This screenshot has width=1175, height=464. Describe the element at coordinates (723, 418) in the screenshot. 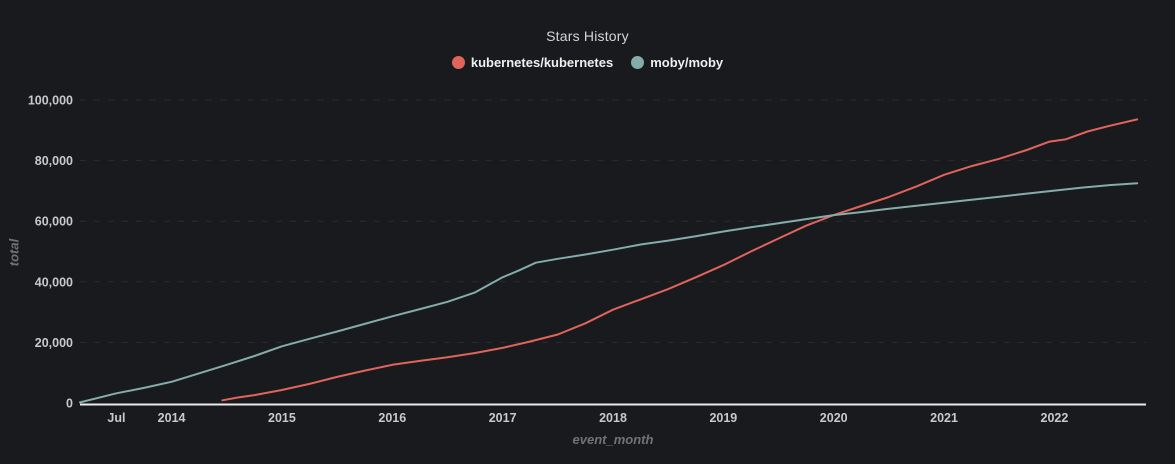

I see `x-tick-label: 2019` at that location.